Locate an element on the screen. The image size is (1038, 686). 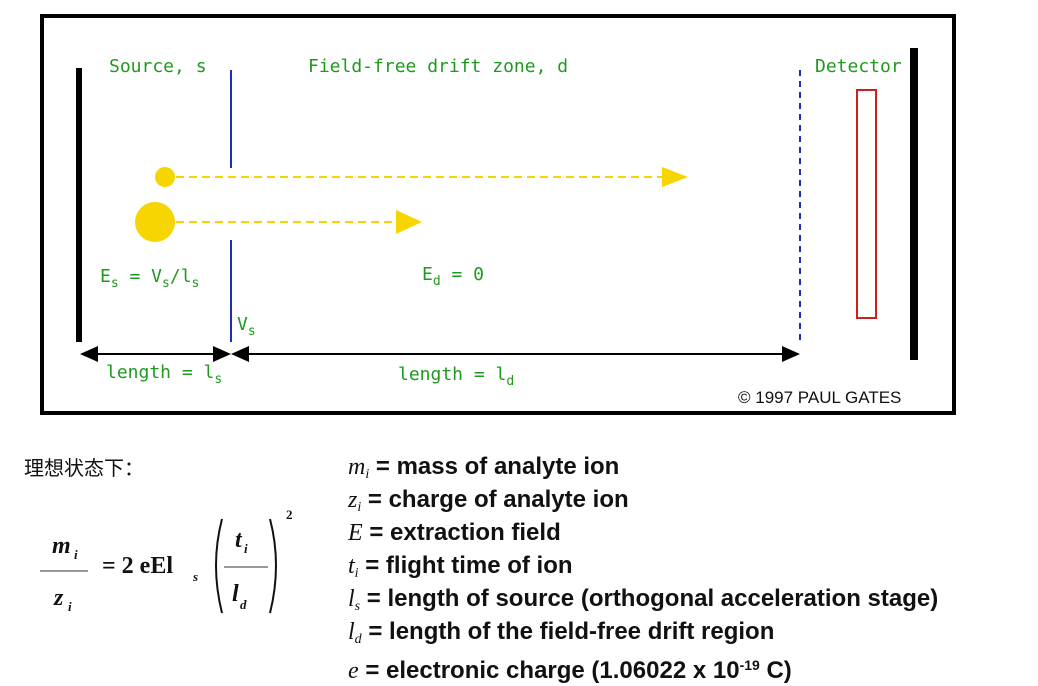
large-ion-arrowhead is located at coordinates (409, 222).